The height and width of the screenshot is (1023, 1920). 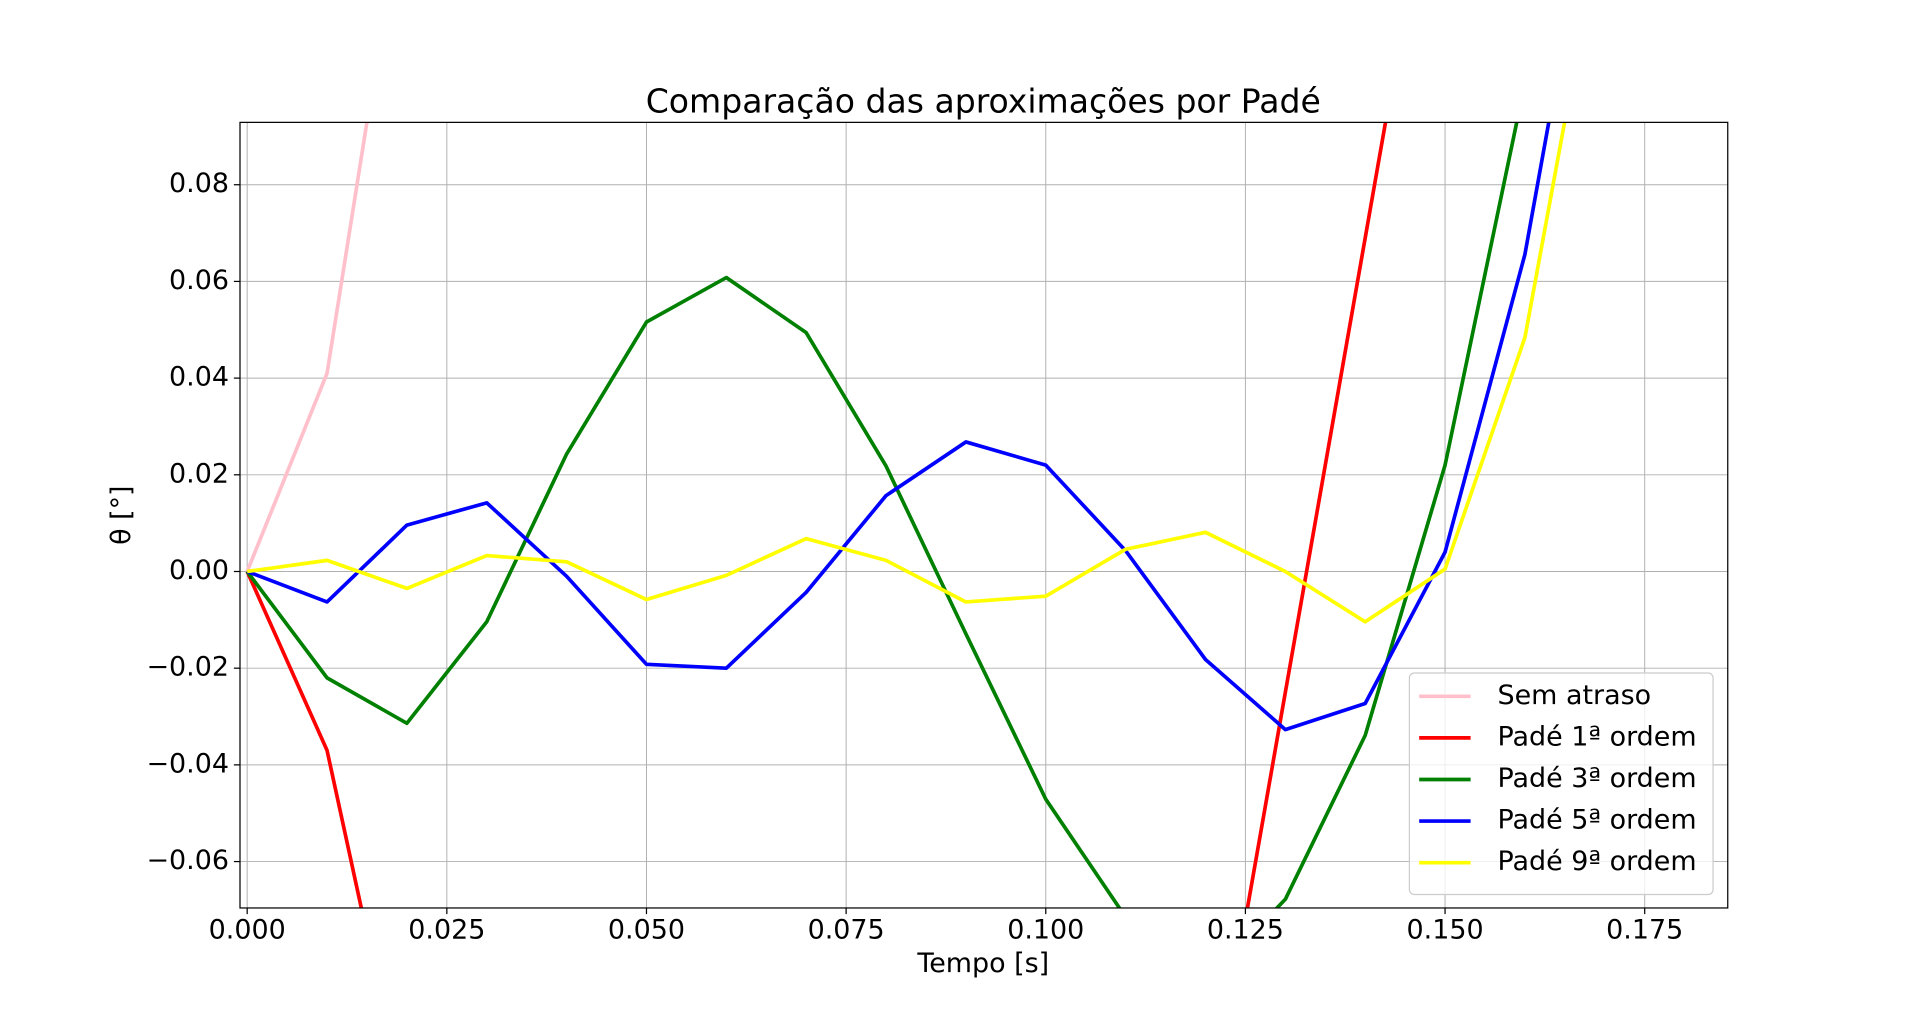 What do you see at coordinates (187, 763) in the screenshot?
I see `y-tick-label: −0.04` at bounding box center [187, 763].